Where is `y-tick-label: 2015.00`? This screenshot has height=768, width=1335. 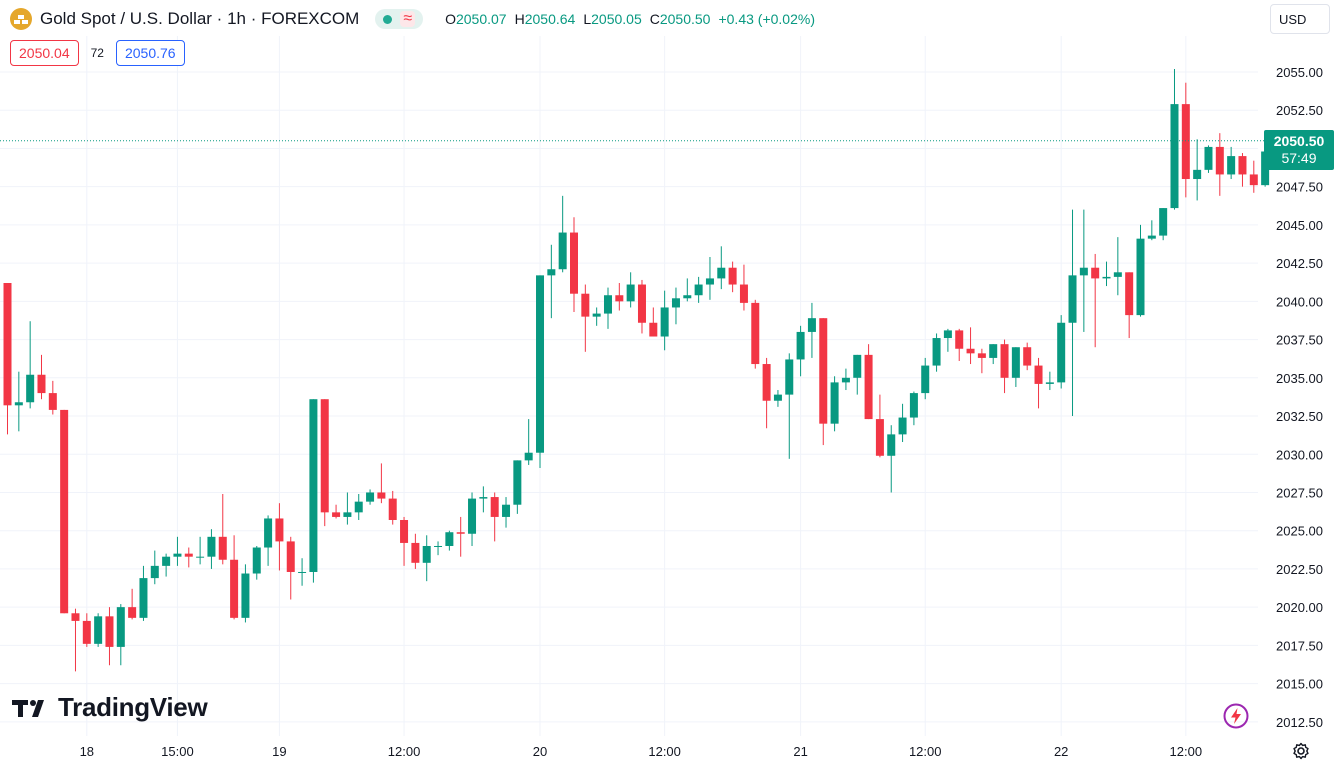
y-tick-label: 2015.00 is located at coordinates (1299, 684).